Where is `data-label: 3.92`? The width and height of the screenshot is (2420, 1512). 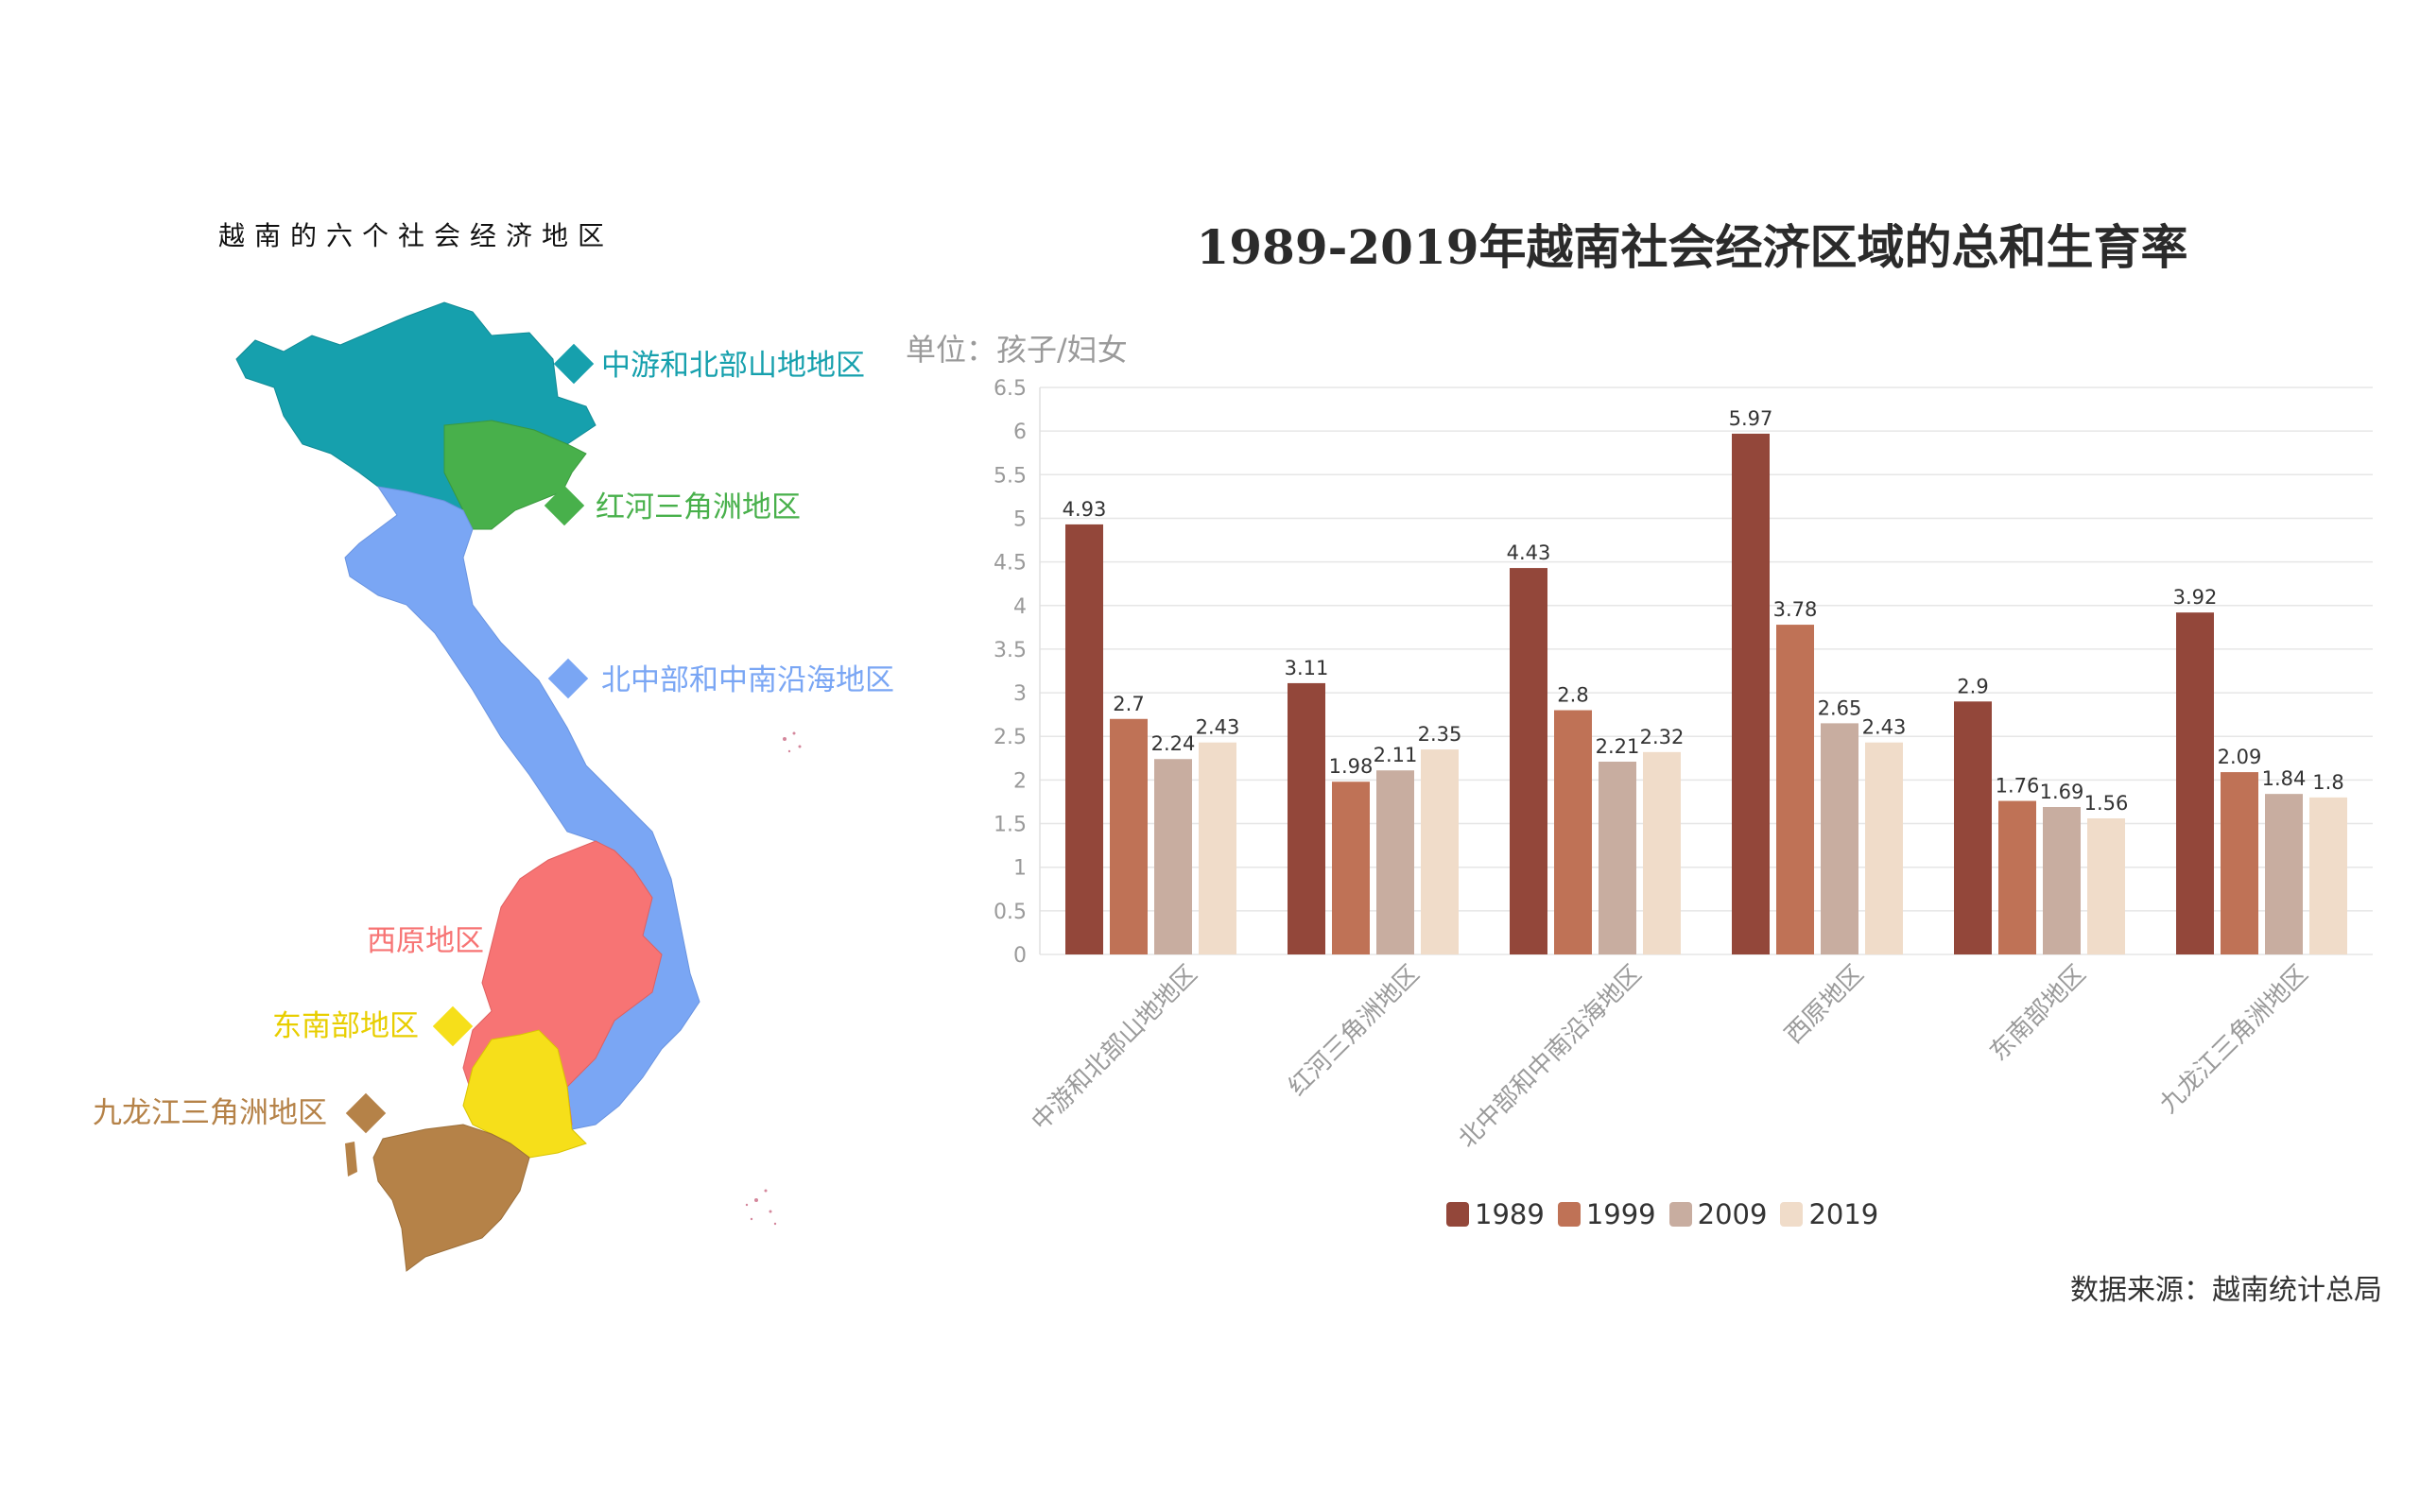 data-label: 3.92 is located at coordinates (2195, 597).